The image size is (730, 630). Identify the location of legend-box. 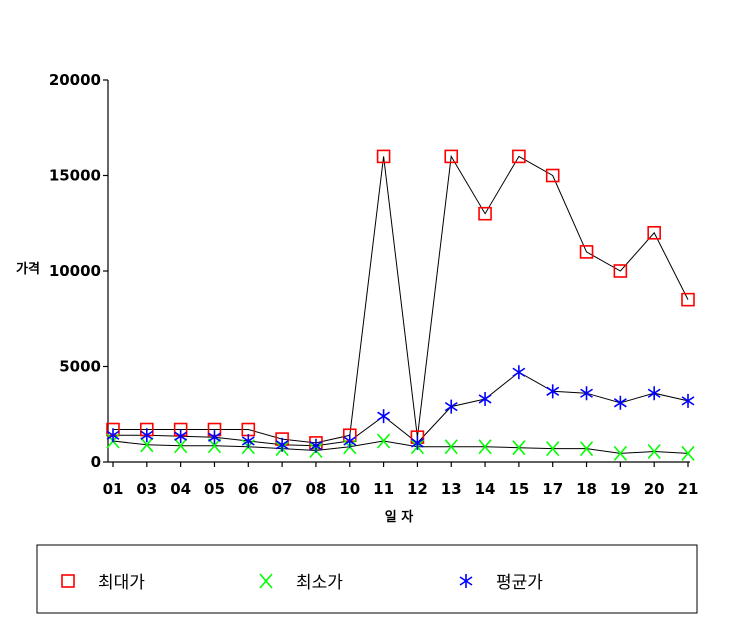
(367, 579).